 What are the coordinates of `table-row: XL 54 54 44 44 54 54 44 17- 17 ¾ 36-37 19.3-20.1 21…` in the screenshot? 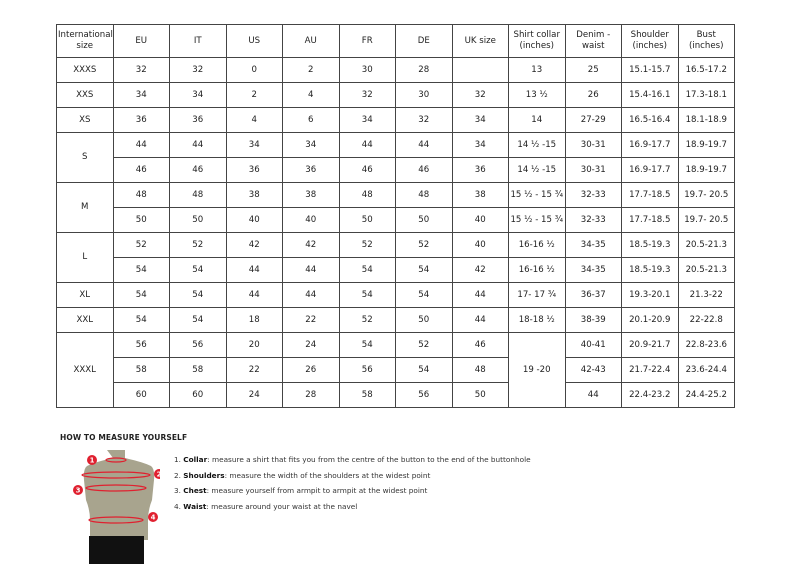 It's located at (395, 295).